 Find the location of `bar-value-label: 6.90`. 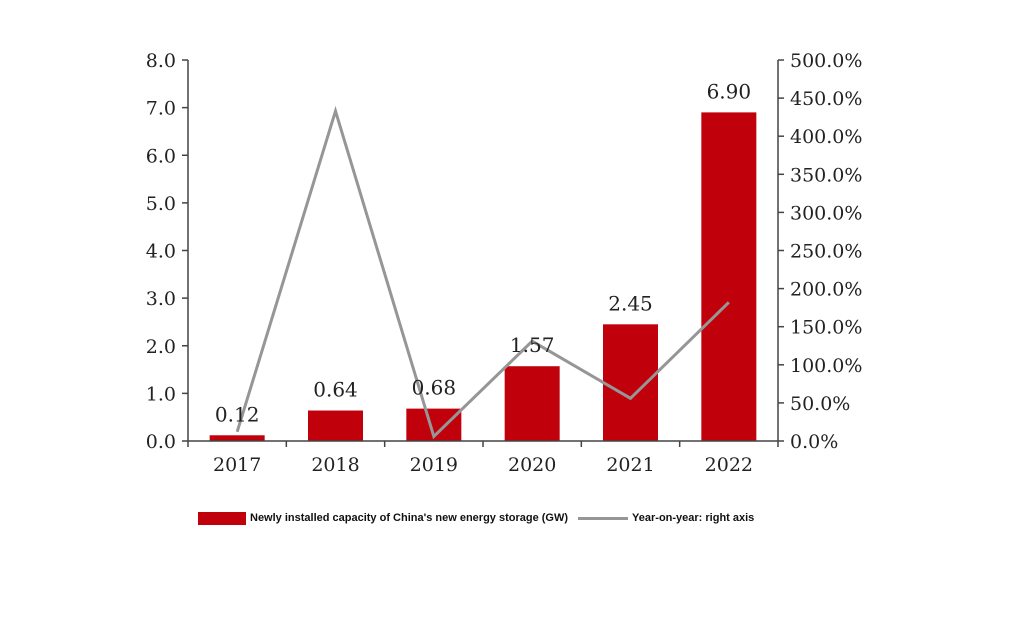

bar-value-label: 6.90 is located at coordinates (729, 91).